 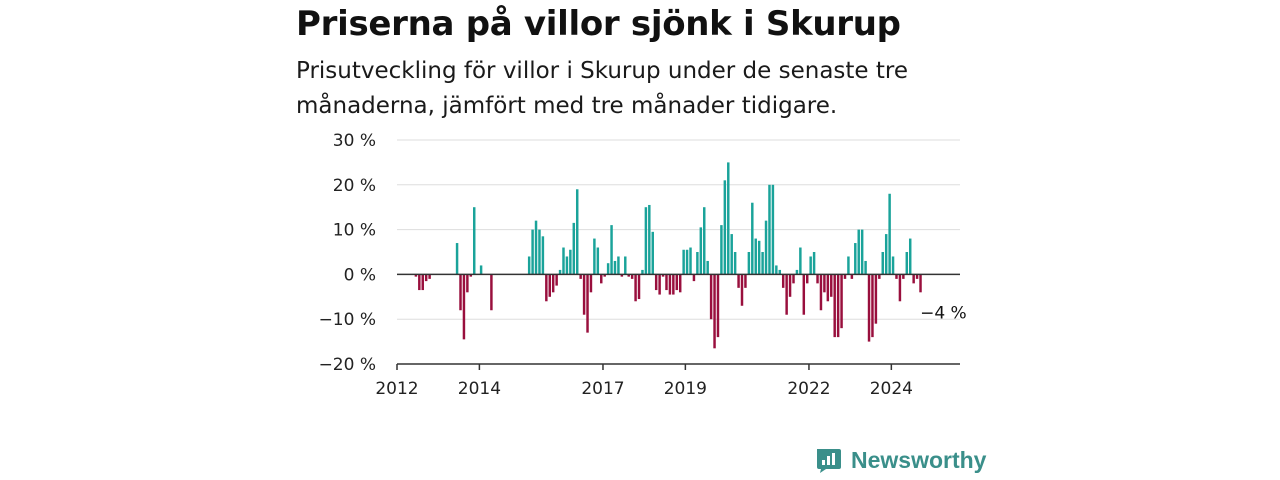 I want to click on latest-value-label: −4 %, so click(x=943, y=313).